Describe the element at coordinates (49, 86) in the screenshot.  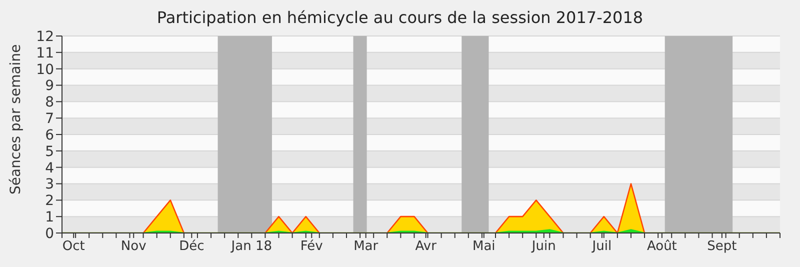
I see `y-tick-label: 9` at that location.